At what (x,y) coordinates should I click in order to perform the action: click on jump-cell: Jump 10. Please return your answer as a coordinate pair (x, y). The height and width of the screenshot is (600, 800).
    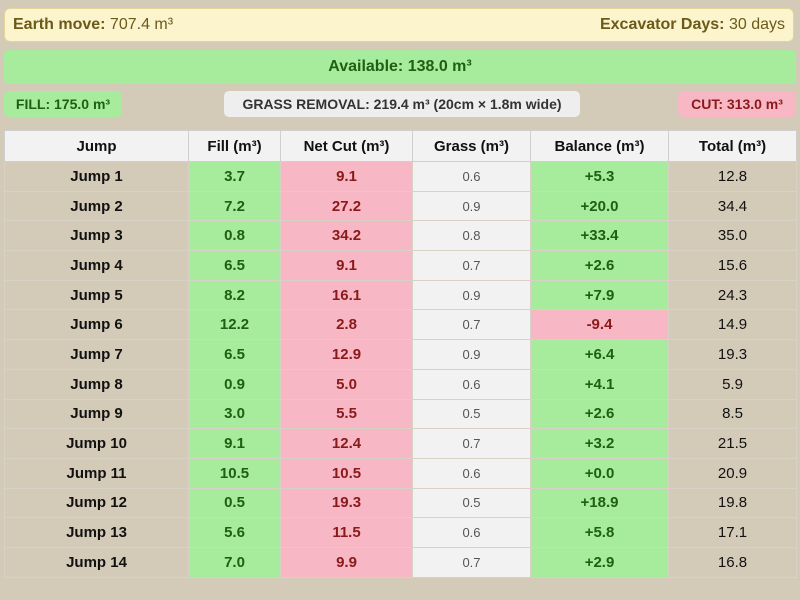
    Looking at the image, I should click on (96, 443).